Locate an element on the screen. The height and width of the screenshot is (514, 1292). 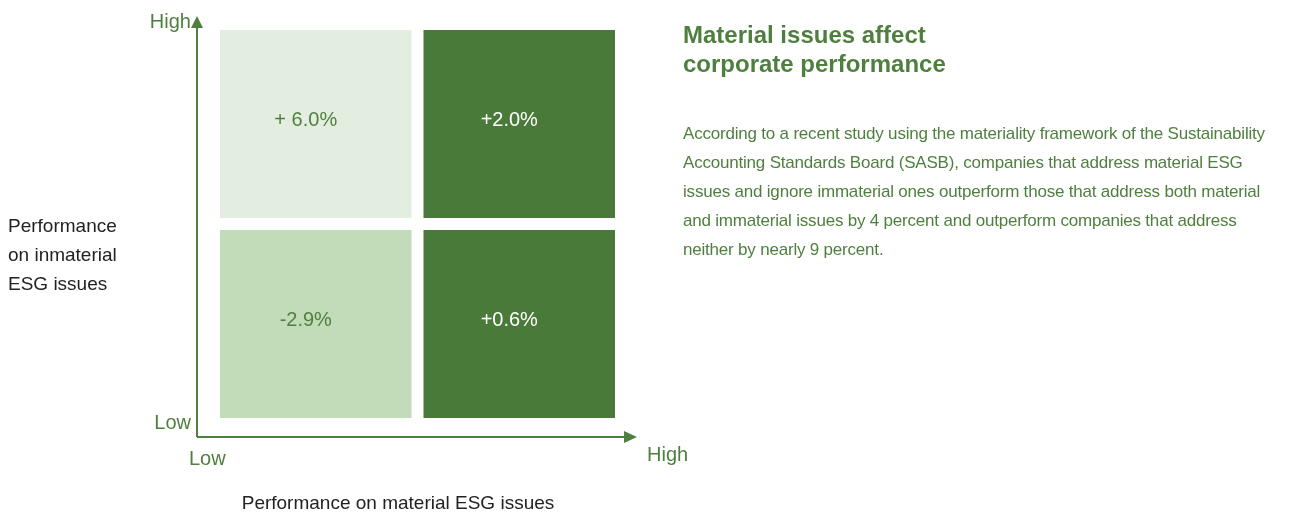
data-label: +0.6% is located at coordinates (509, 318).